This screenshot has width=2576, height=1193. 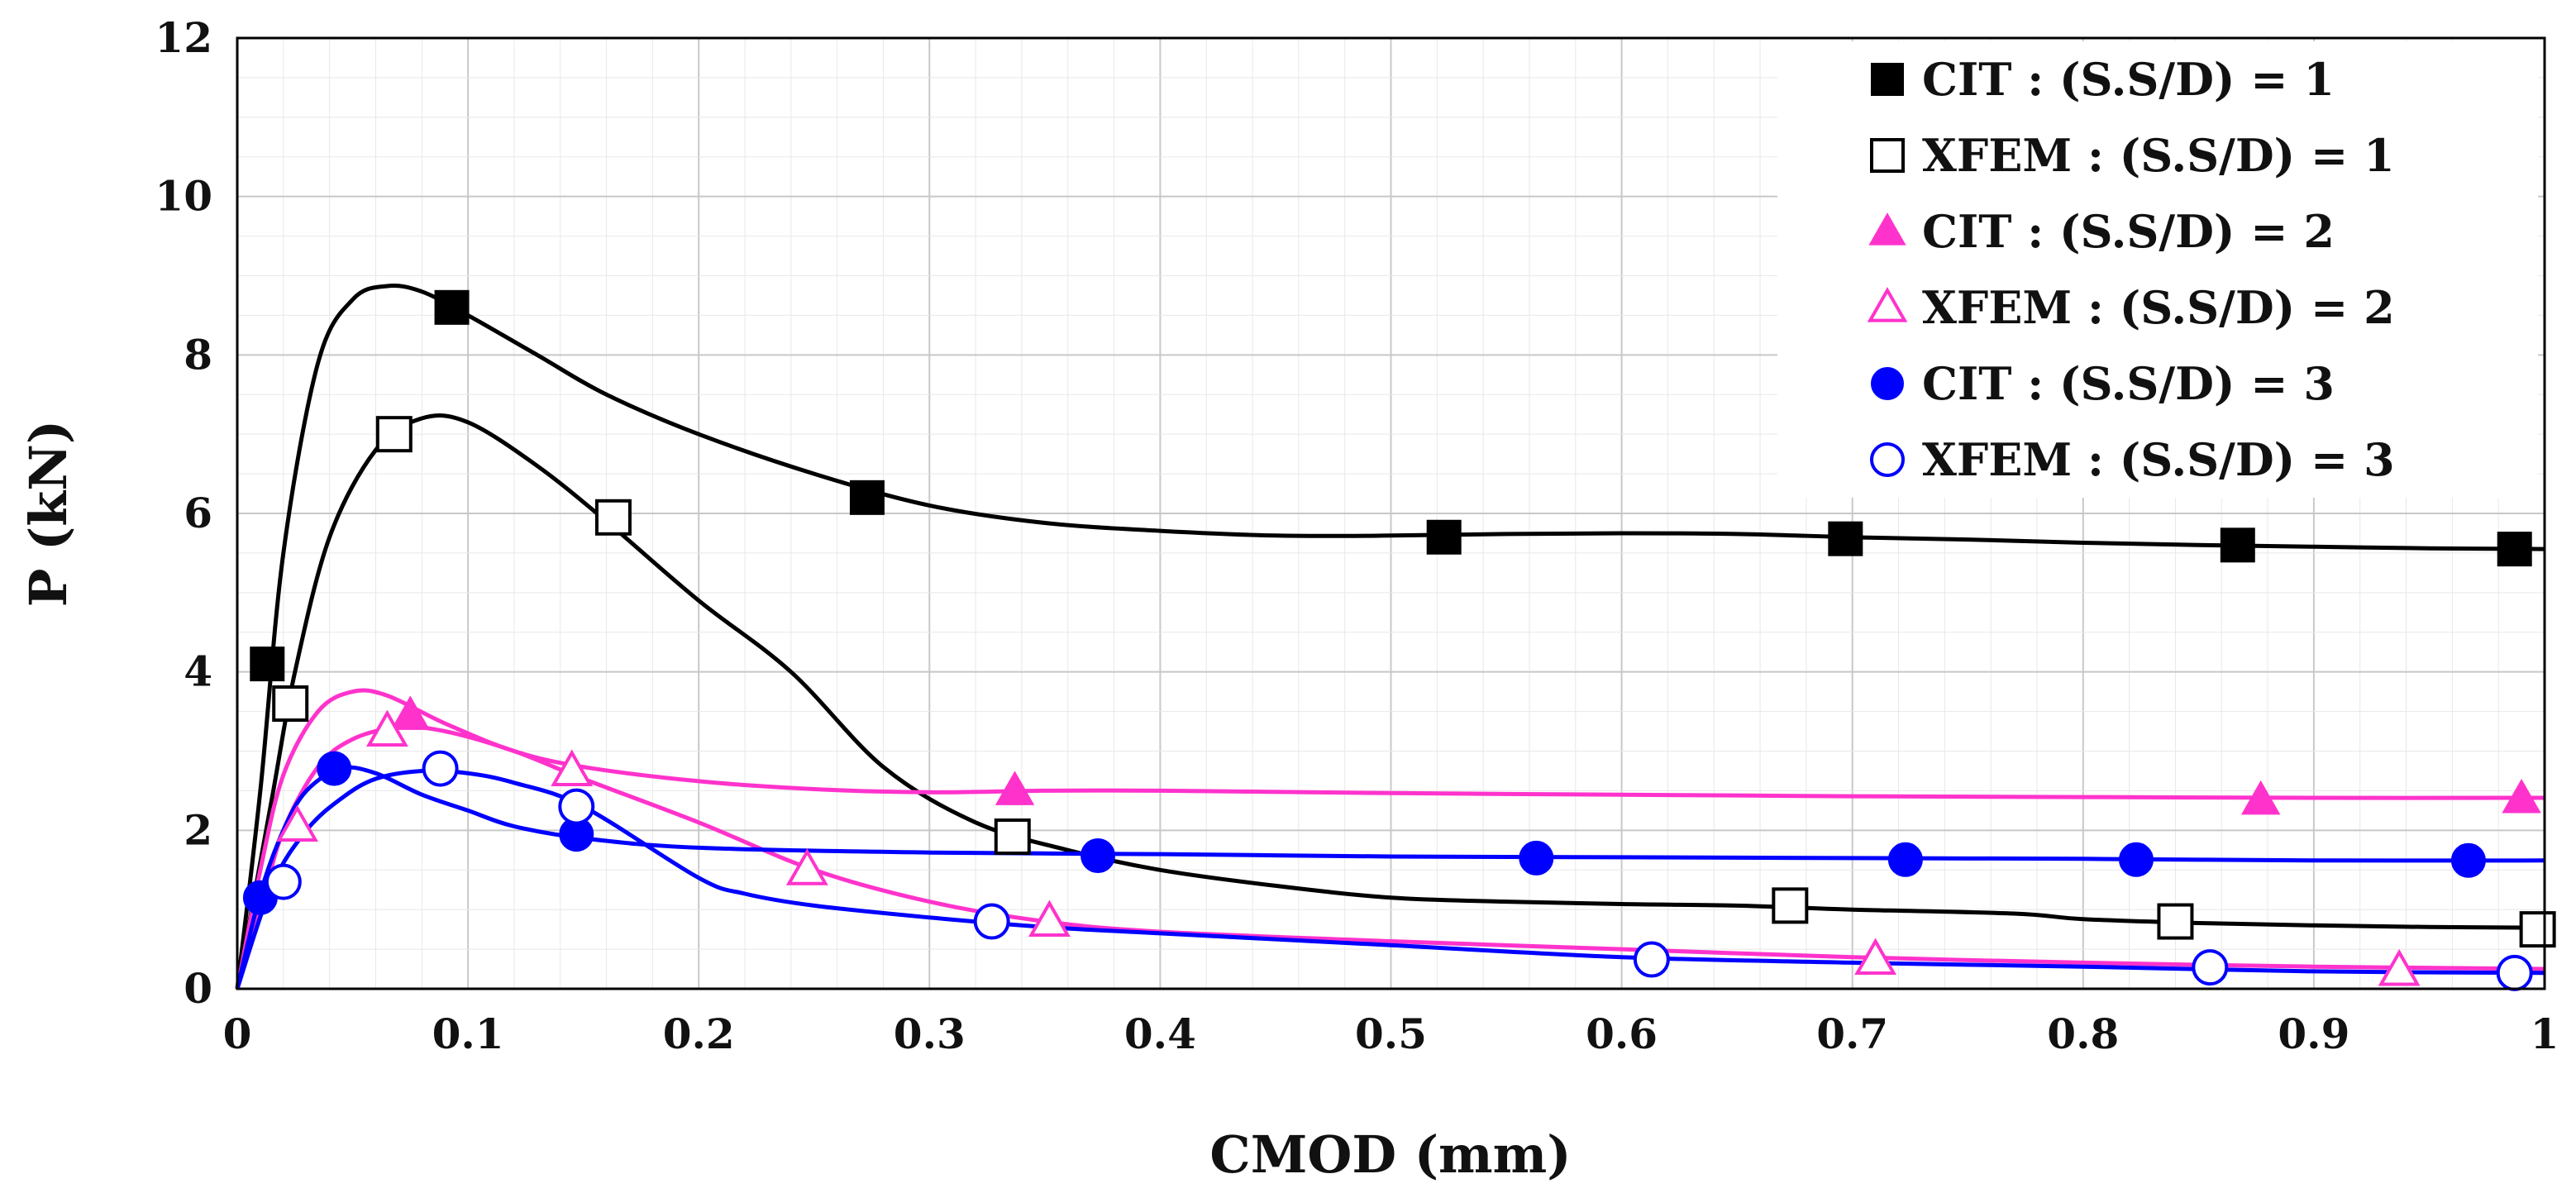 What do you see at coordinates (238, 1033) in the screenshot?
I see `x-tick-label: 0` at bounding box center [238, 1033].